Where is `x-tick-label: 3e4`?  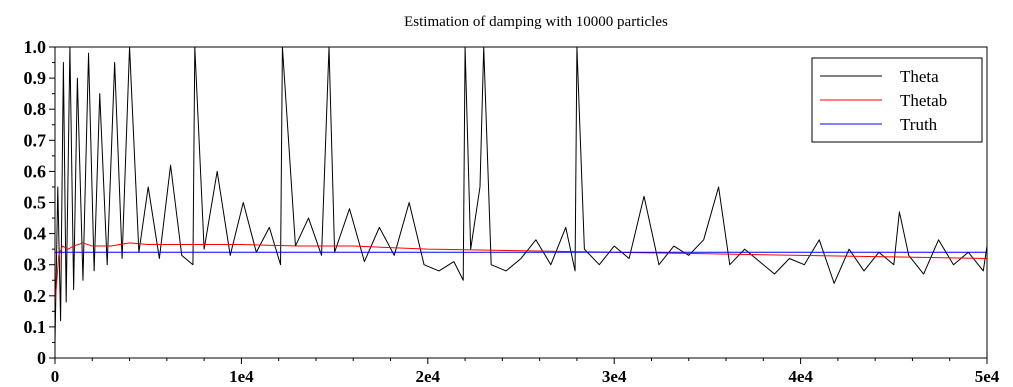 x-tick-label: 3e4 is located at coordinates (614, 376).